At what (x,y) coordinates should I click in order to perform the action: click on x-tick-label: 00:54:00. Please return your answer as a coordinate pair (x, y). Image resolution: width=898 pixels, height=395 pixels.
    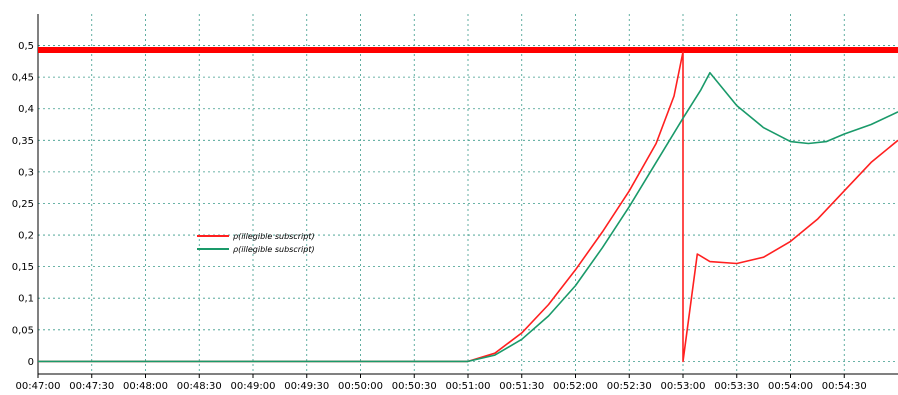
    Looking at the image, I should click on (790, 386).